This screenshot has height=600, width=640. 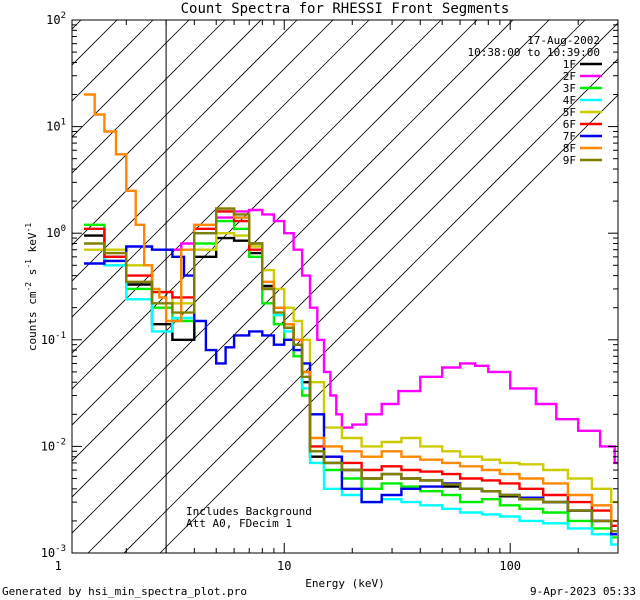 What do you see at coordinates (345, 9) in the screenshot?
I see `chart-title: Count Spectra for RHESSI Front Segments` at bounding box center [345, 9].